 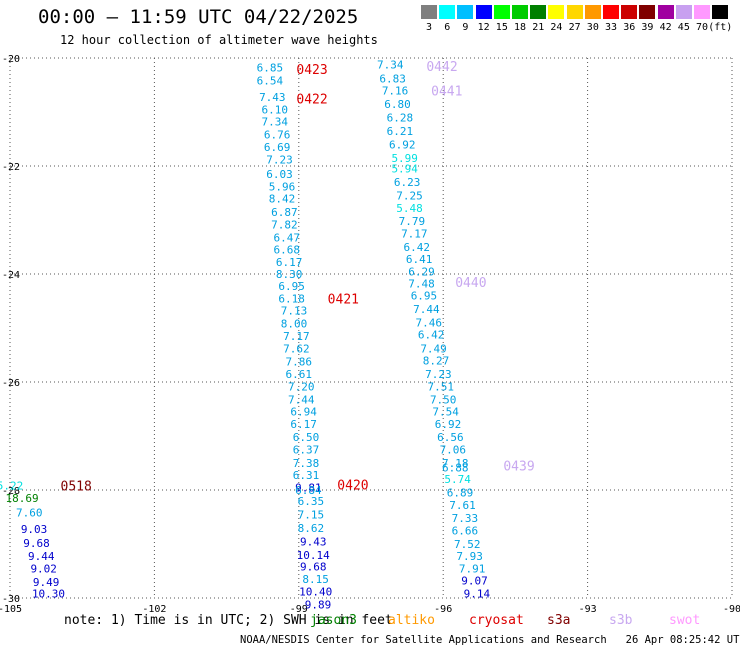 What do you see at coordinates (333, 620) in the screenshot?
I see `satellite-jason3-label: jason3` at bounding box center [333, 620].